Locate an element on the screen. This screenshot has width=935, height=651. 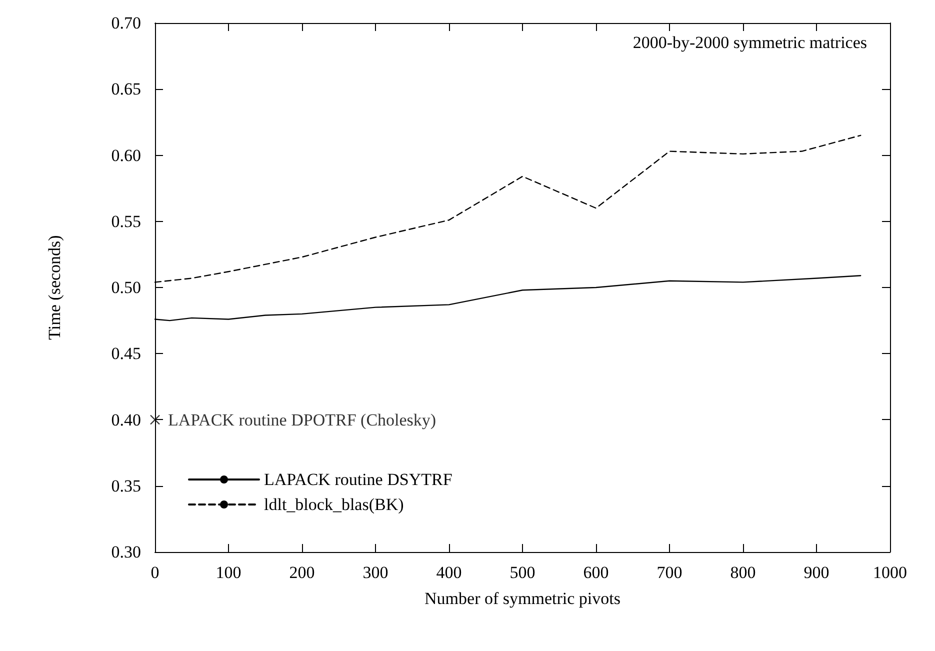
legend-label: LAPACK routine DSYTRF is located at coordinates (358, 479).